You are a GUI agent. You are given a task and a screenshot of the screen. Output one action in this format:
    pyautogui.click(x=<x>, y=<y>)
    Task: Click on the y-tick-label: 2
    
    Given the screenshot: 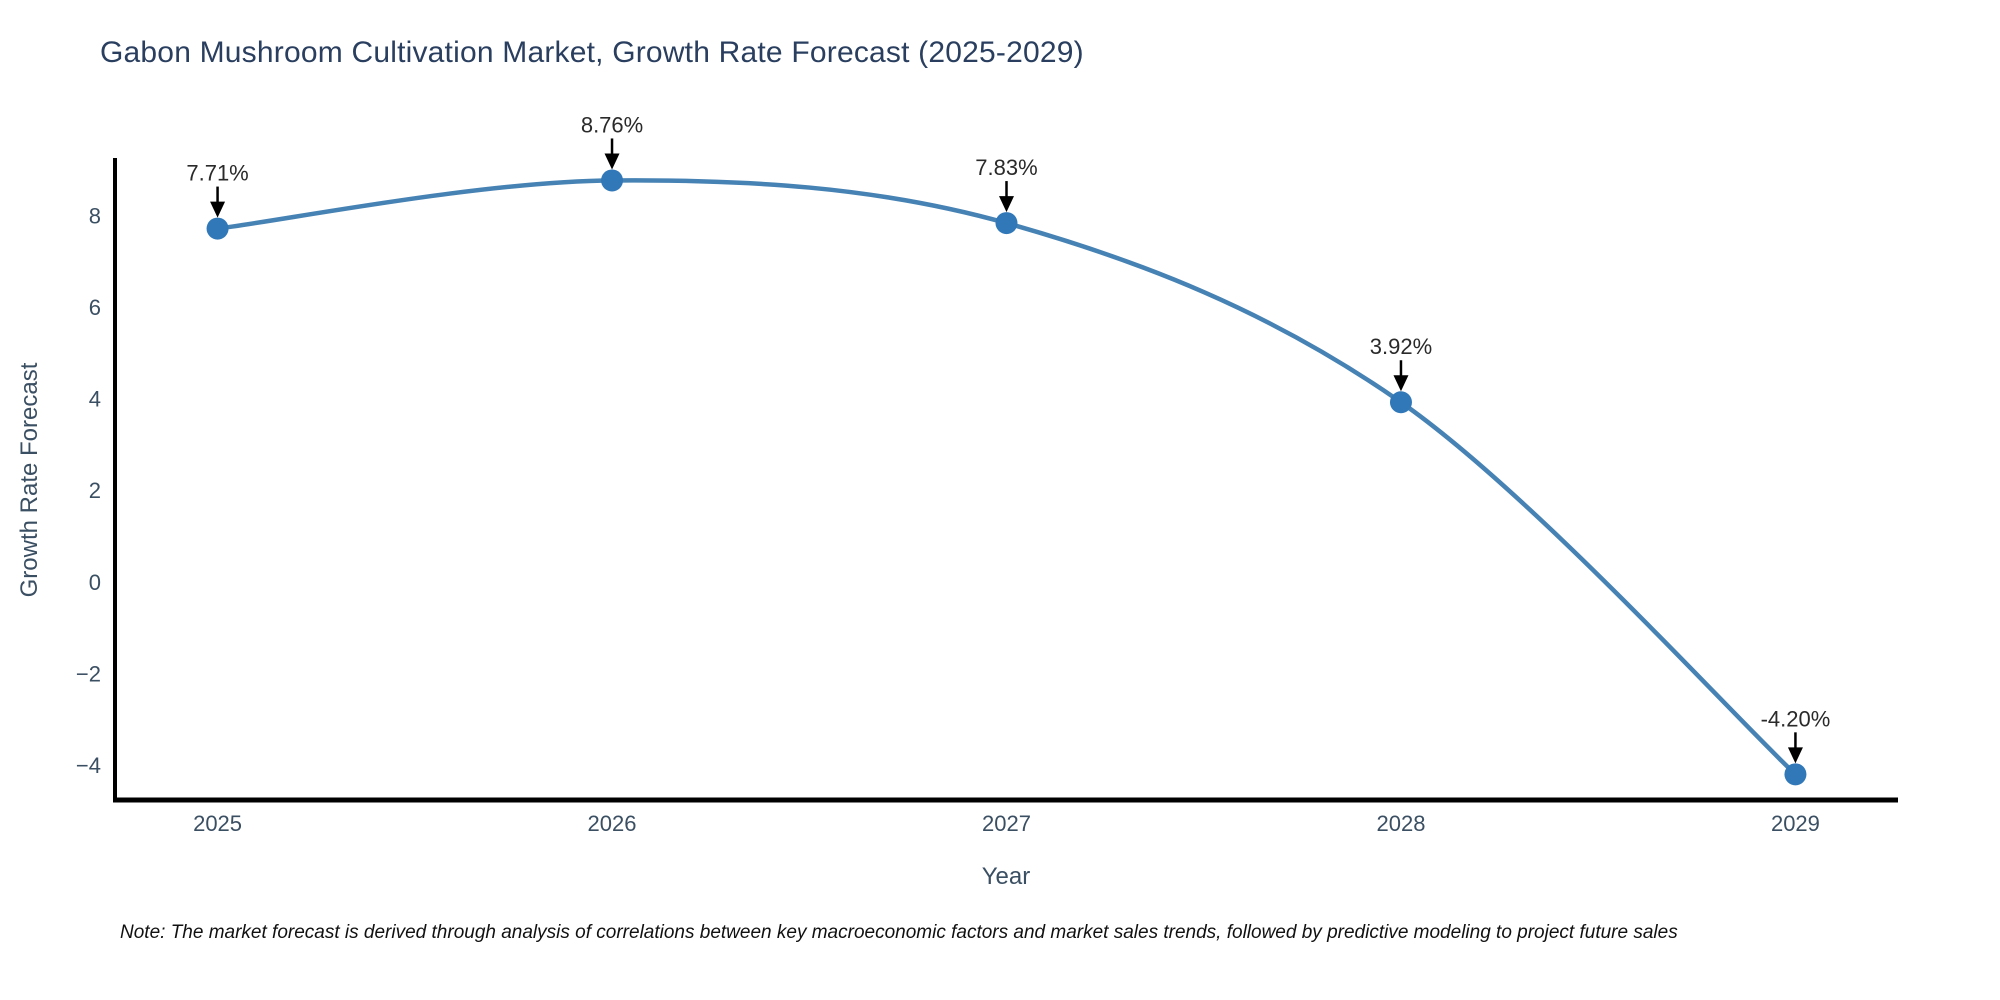 What is the action you would take?
    pyautogui.click(x=95, y=490)
    